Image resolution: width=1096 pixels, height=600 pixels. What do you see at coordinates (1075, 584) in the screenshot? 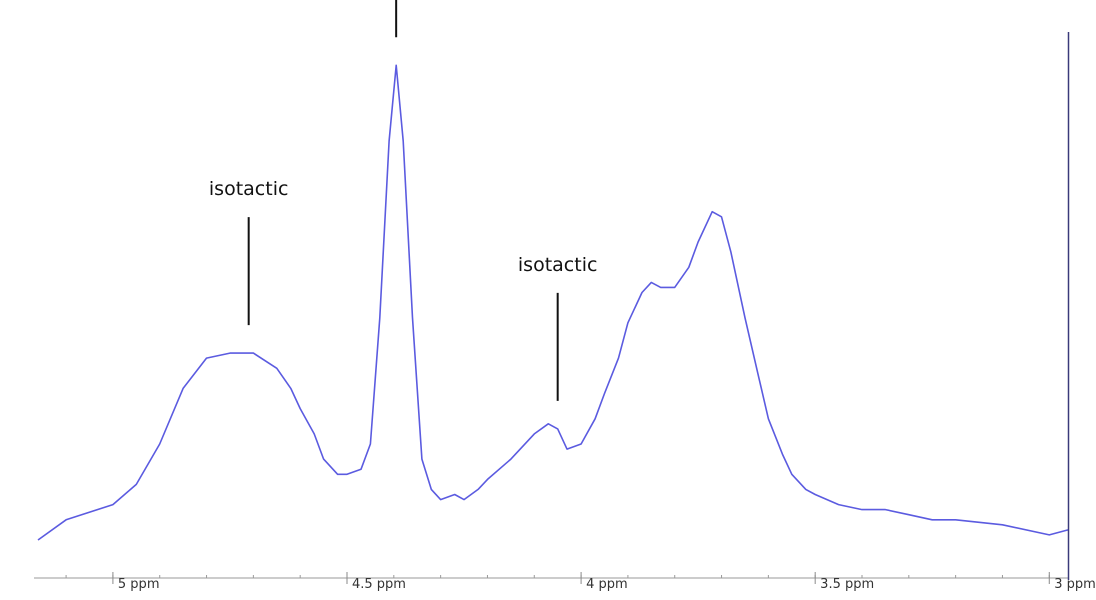
I see `tick-label: 3 ppm` at bounding box center [1075, 584].